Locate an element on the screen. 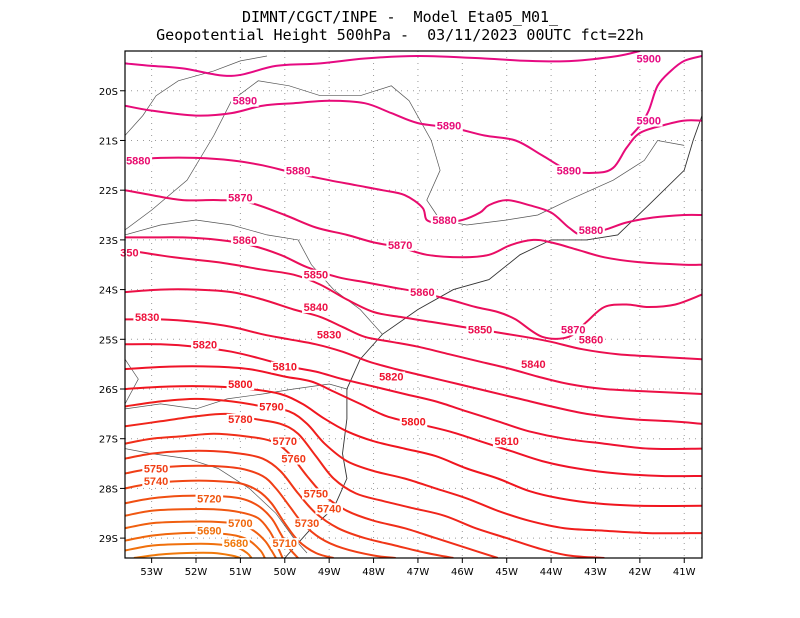 The height and width of the screenshot is (618, 800). lat-tick-label: 29S is located at coordinates (108, 539).